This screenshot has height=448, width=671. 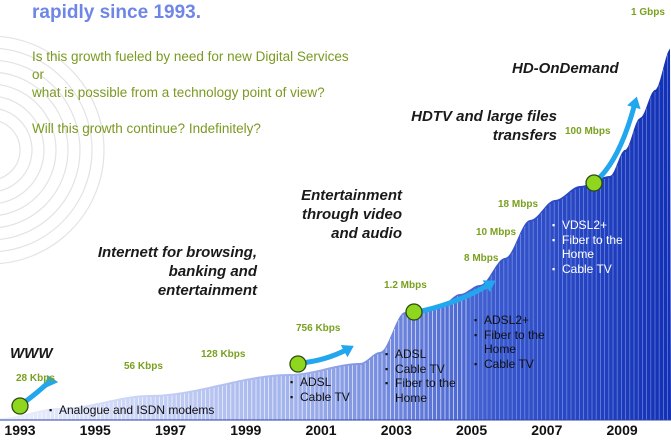 What do you see at coordinates (471, 430) in the screenshot?
I see `x-tick-label: 2005` at bounding box center [471, 430].